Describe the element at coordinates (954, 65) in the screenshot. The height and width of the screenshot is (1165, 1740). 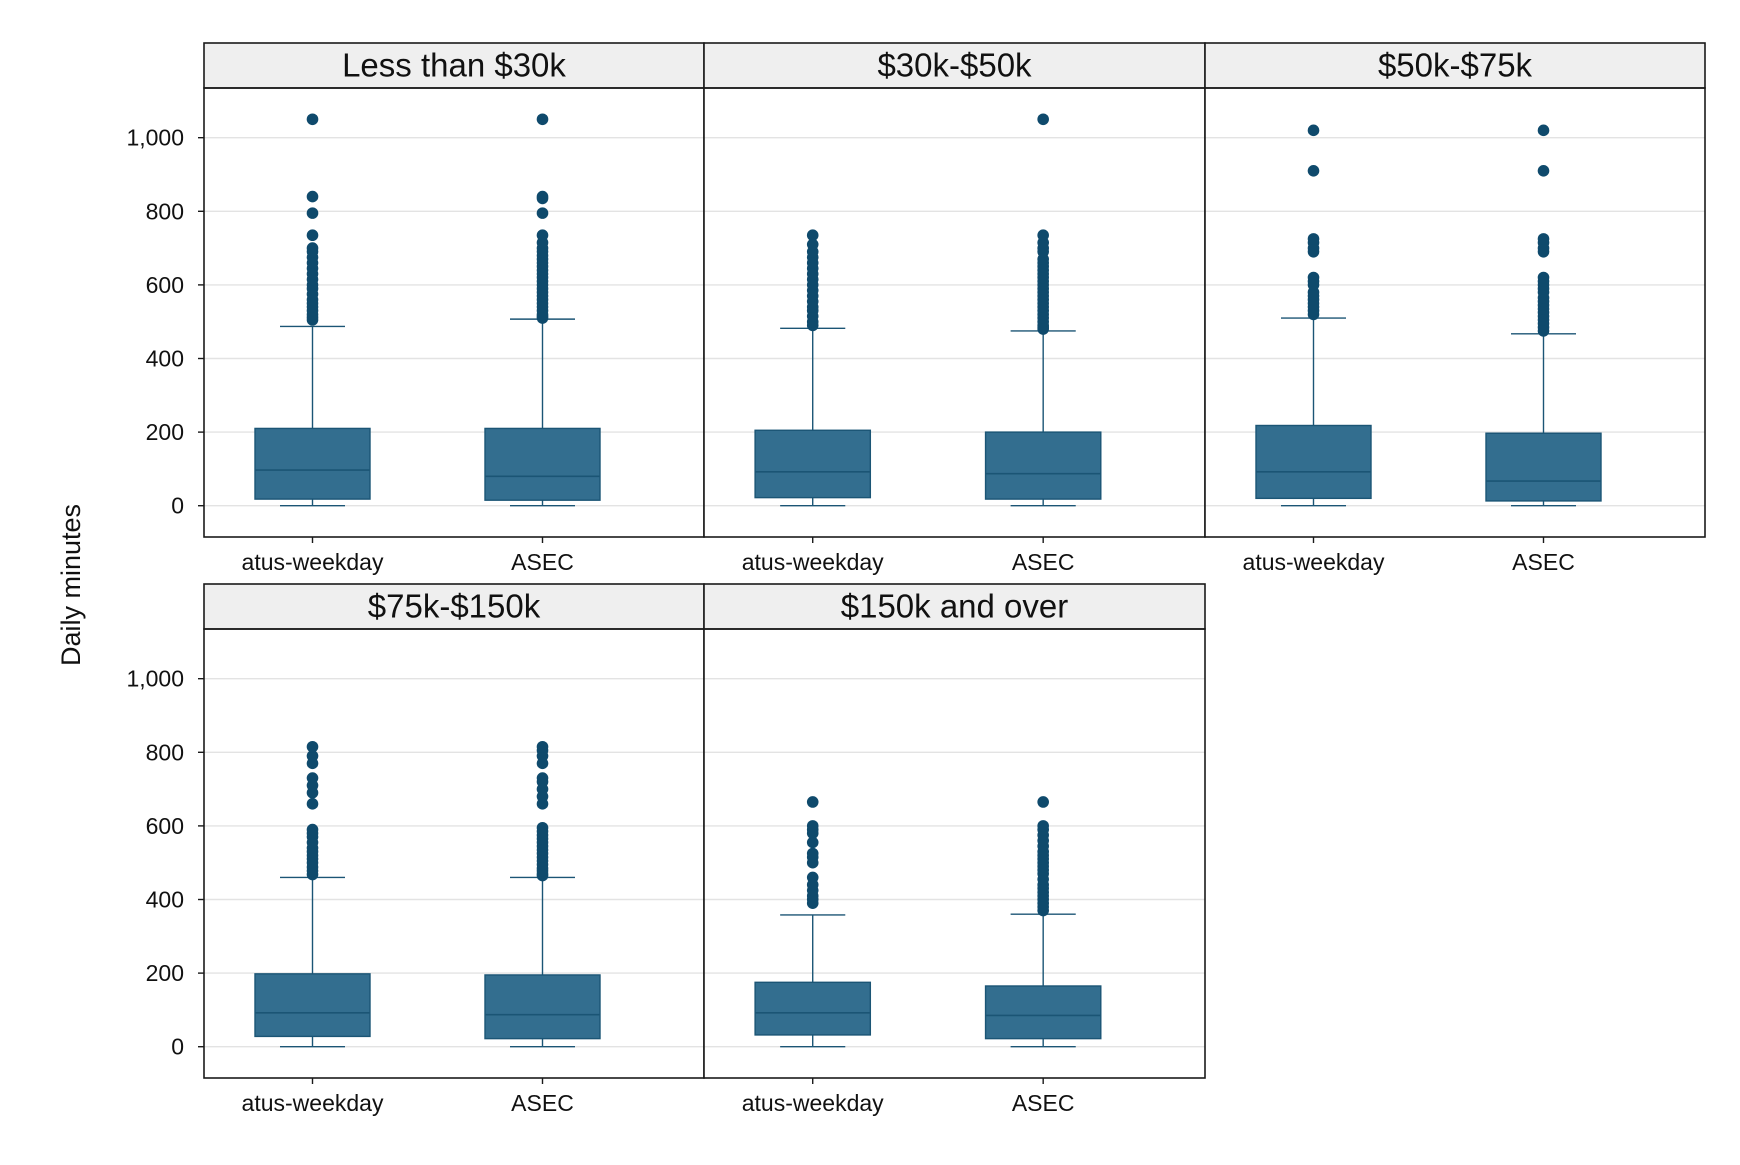
I see `facet-title: $30k-$50k` at that location.